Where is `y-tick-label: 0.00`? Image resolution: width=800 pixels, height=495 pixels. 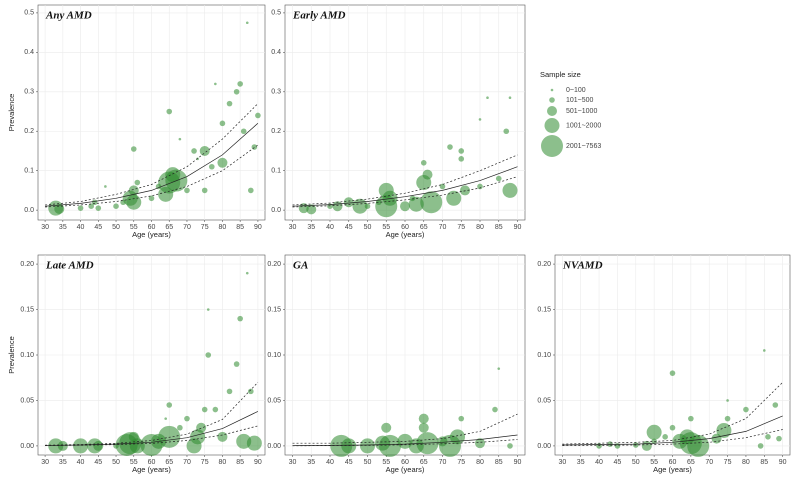 y-tick-label: 0.00 is located at coordinates (274, 446).